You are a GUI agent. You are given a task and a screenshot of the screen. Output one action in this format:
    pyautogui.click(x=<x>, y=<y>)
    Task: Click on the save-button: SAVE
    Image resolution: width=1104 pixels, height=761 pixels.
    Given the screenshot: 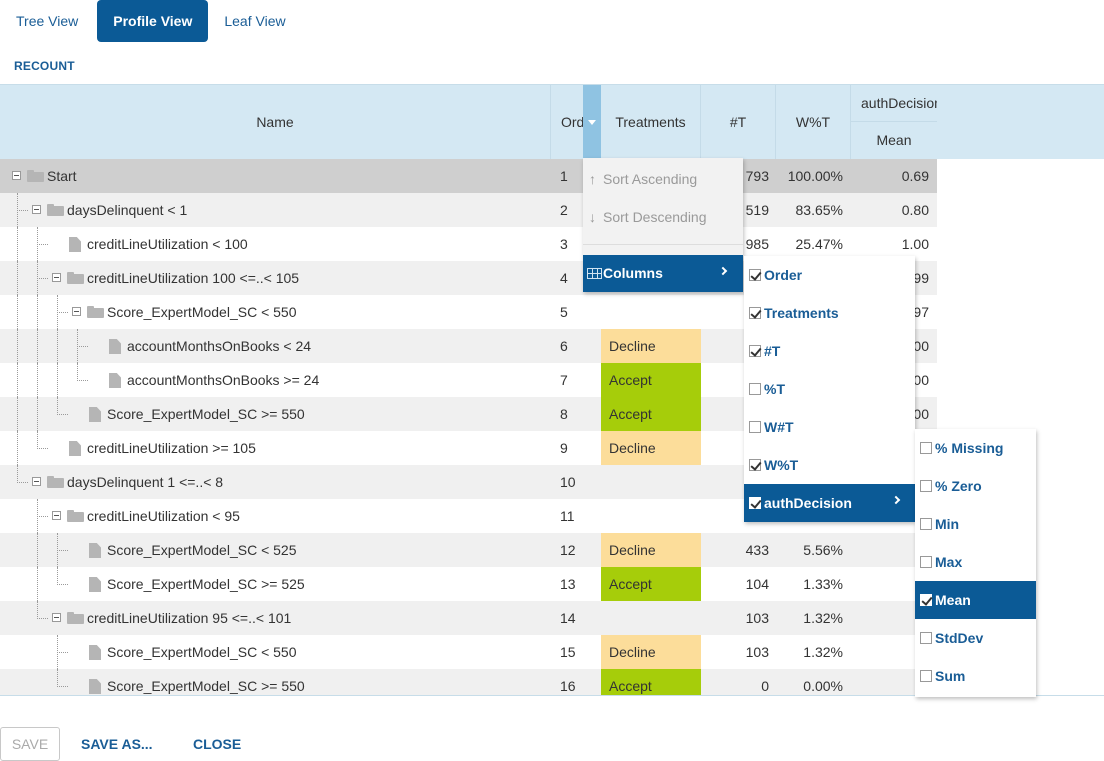 What is the action you would take?
    pyautogui.click(x=30, y=744)
    